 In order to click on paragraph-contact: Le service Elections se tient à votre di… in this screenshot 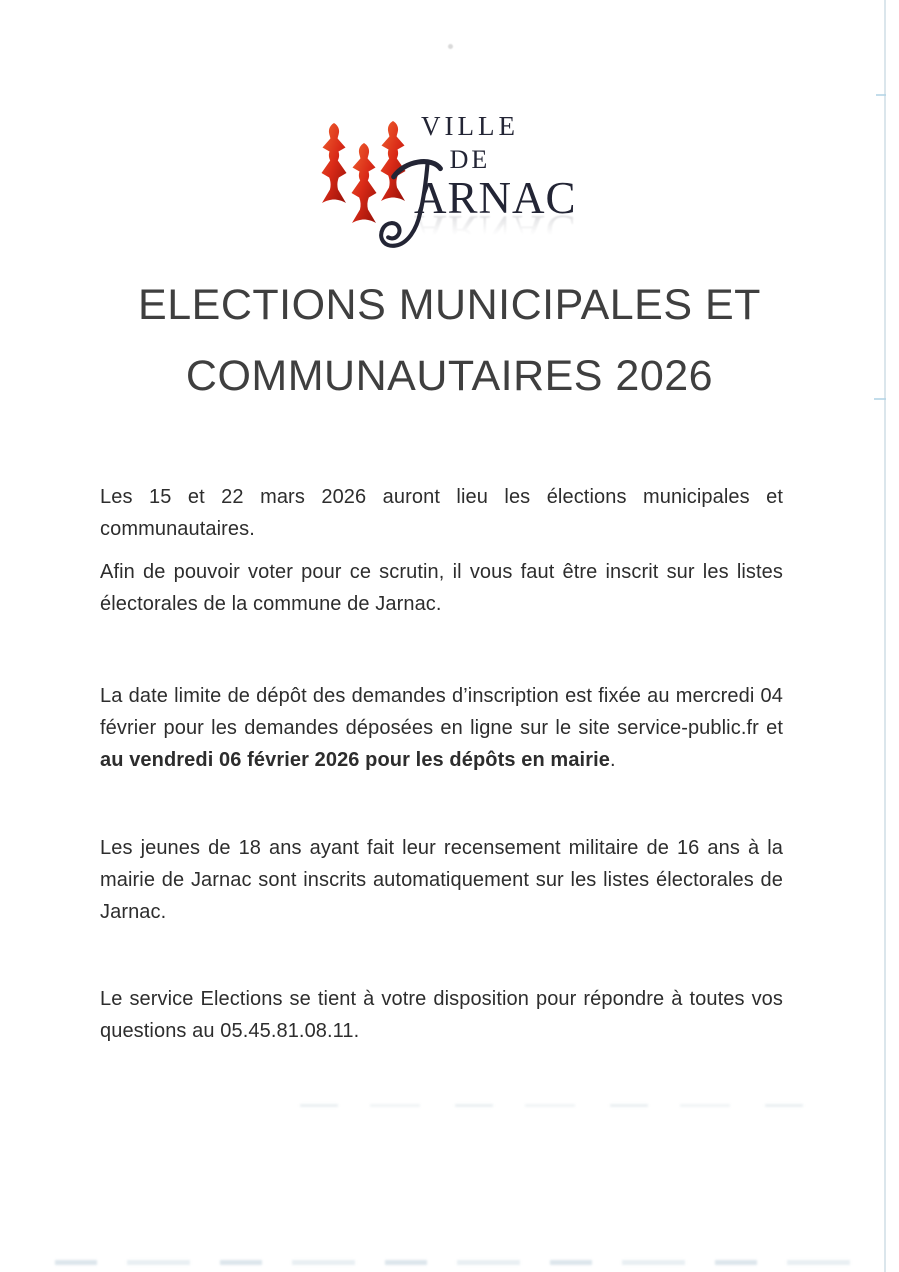, I will do `click(441, 1015)`.